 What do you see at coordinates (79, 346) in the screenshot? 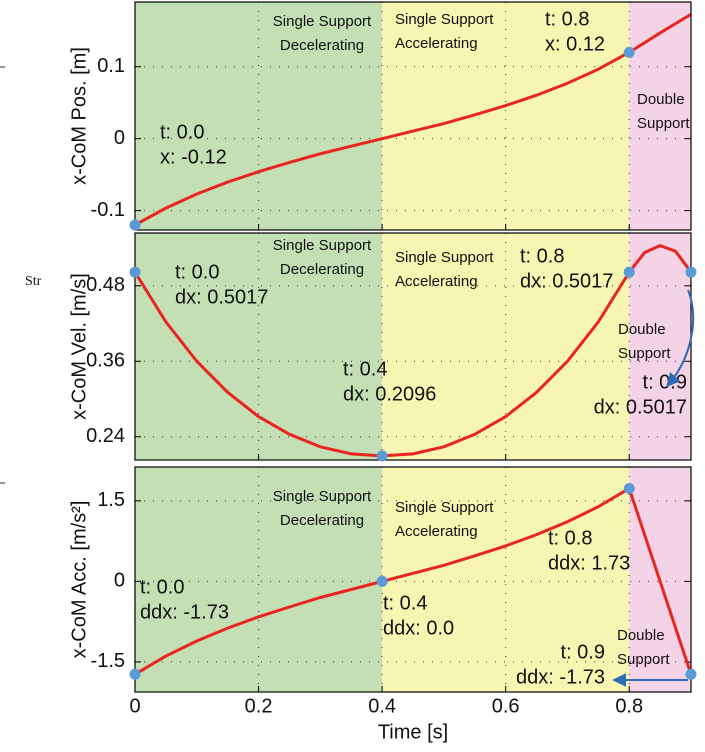
I see `y-axis-title: x-CoM Vel. [m/s]` at bounding box center [79, 346].